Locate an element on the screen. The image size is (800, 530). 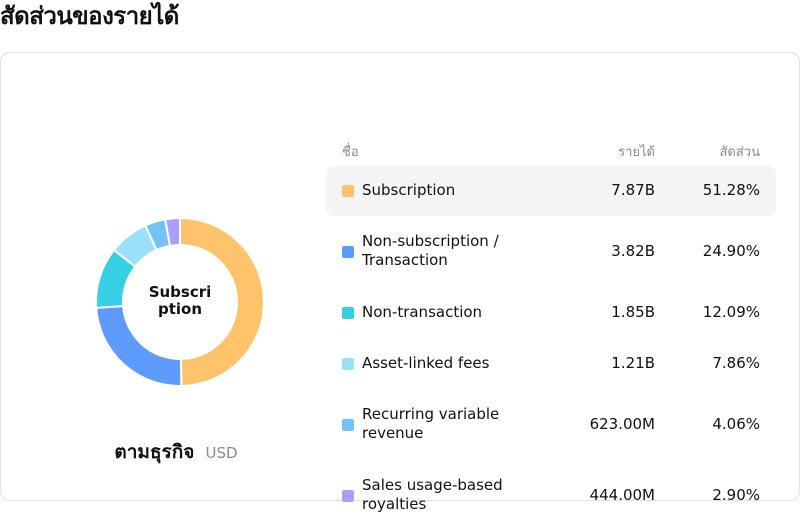
table-header: ชื่อ รายได้ สัดส่วน is located at coordinates (551, 149).